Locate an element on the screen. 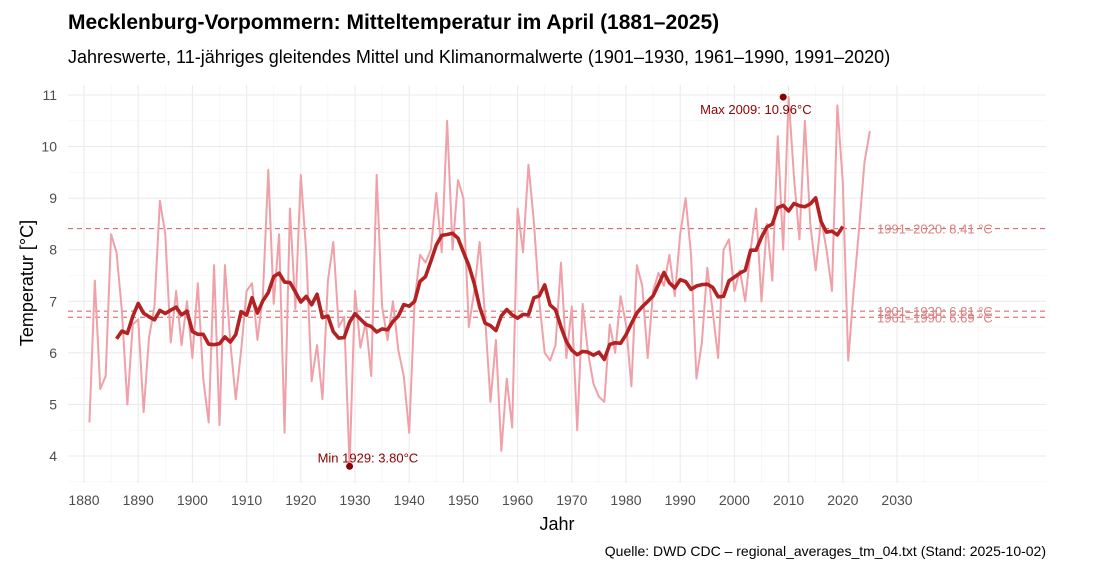 The height and width of the screenshot is (577, 1096). min-label: Min 1929: 3.80°C is located at coordinates (368, 457).